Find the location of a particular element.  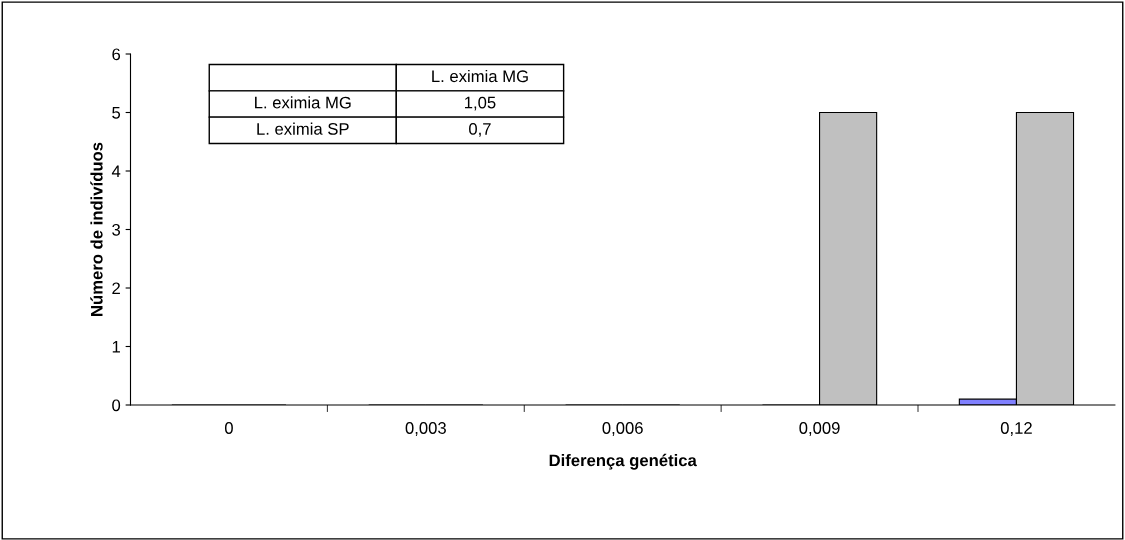

x-tick-label: 0,12 is located at coordinates (1016, 429).